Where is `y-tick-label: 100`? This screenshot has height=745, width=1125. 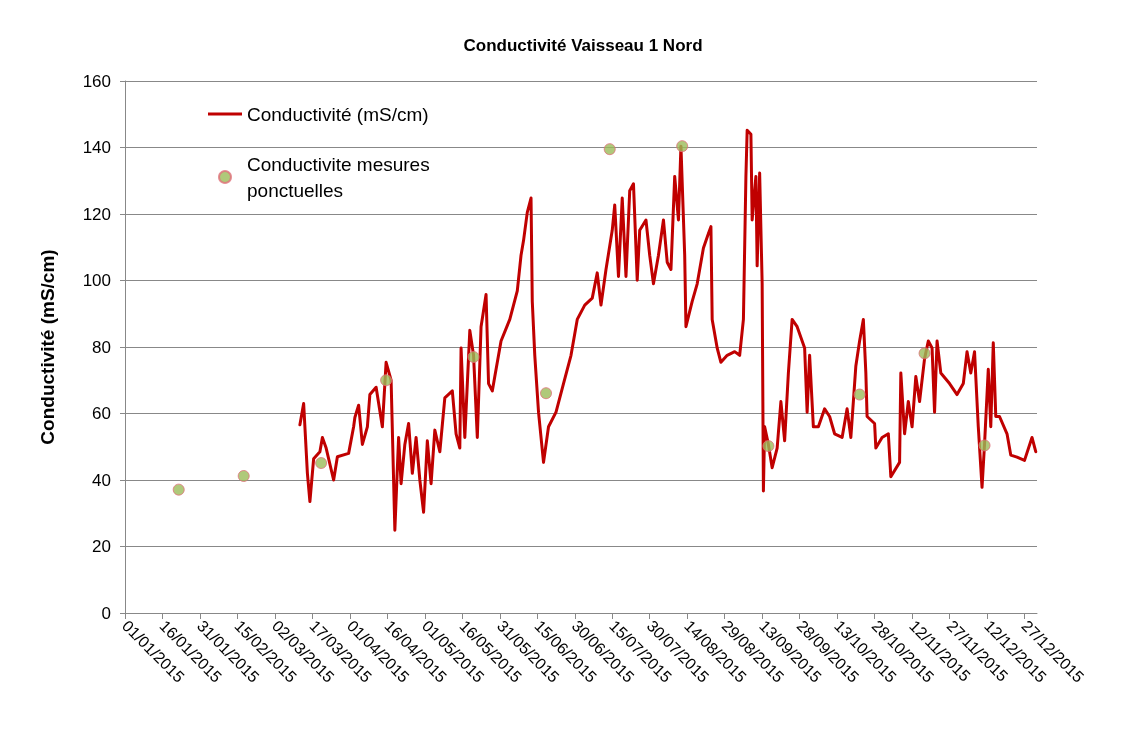
y-tick-label: 100 is located at coordinates (96, 280).